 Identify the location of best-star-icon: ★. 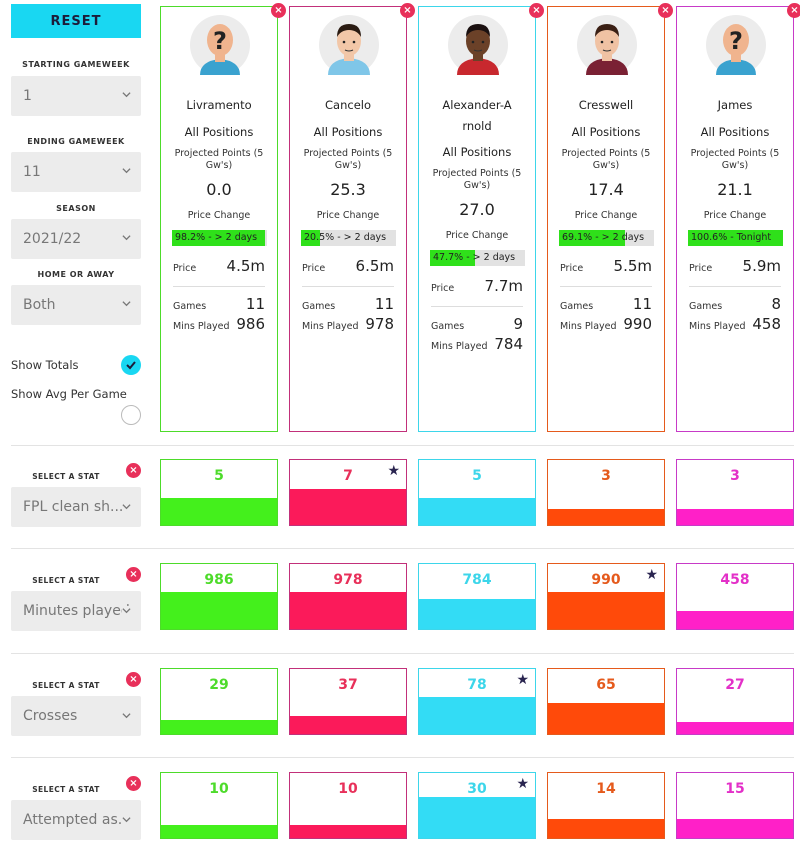
(522, 784).